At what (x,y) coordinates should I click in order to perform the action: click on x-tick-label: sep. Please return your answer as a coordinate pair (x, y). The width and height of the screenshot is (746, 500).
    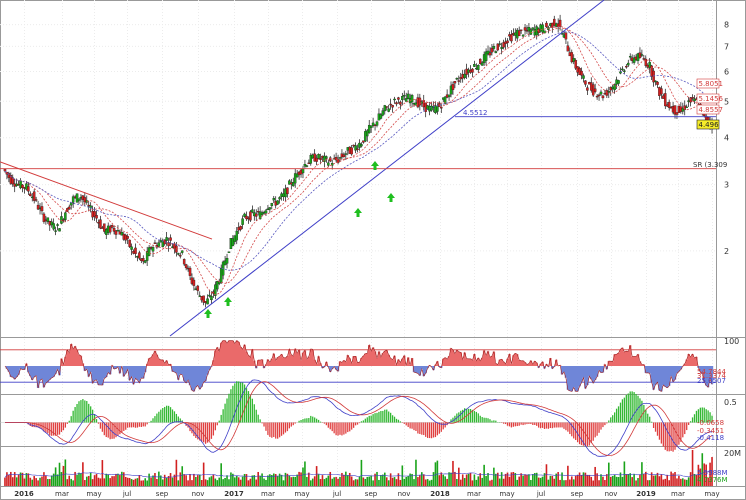
    Looking at the image, I should click on (162, 494).